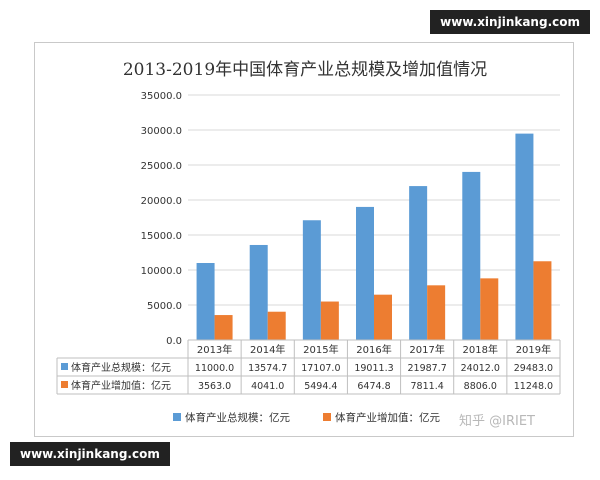 The height and width of the screenshot is (480, 600). What do you see at coordinates (387, 417) in the screenshot?
I see `legend-label: 体育产业增加值：亿元` at bounding box center [387, 417].